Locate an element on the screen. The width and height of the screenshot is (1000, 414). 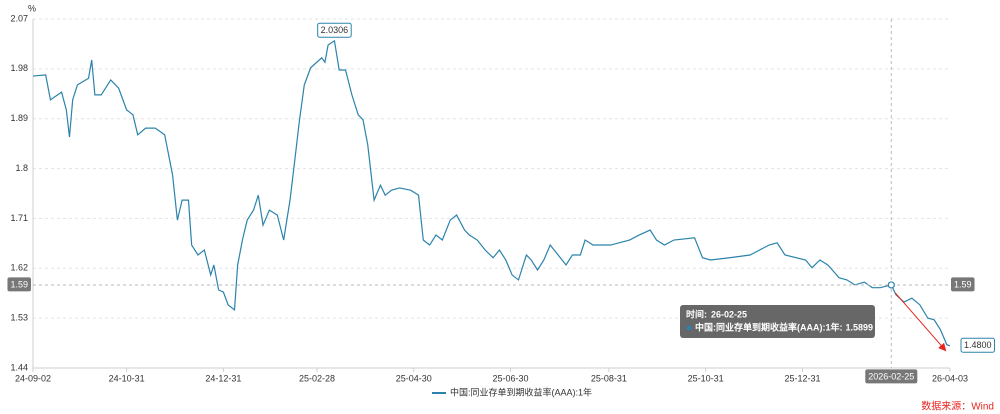
x-tick-label: 25-04-30 is located at coordinates (414, 378).